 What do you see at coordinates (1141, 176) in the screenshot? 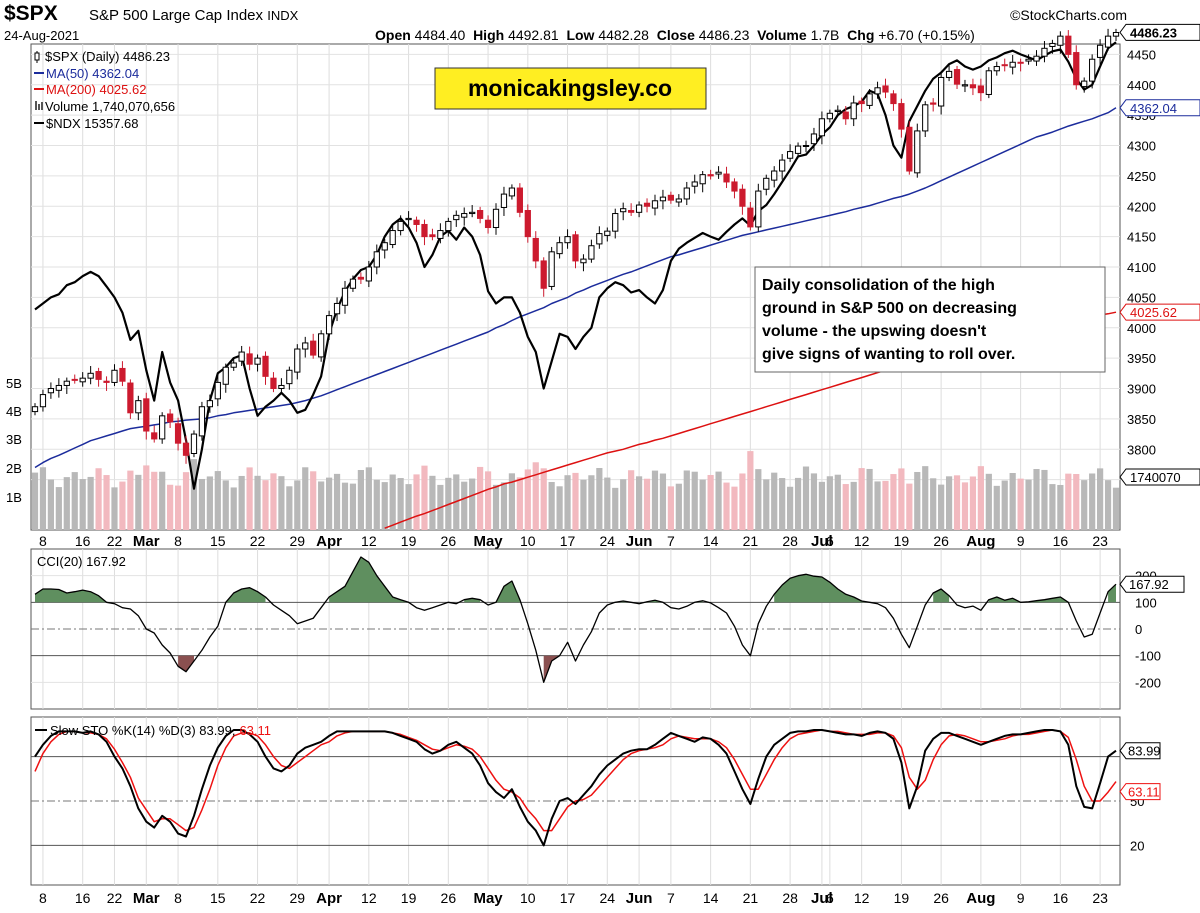
I see `price-tick-label: 4250` at bounding box center [1141, 176].